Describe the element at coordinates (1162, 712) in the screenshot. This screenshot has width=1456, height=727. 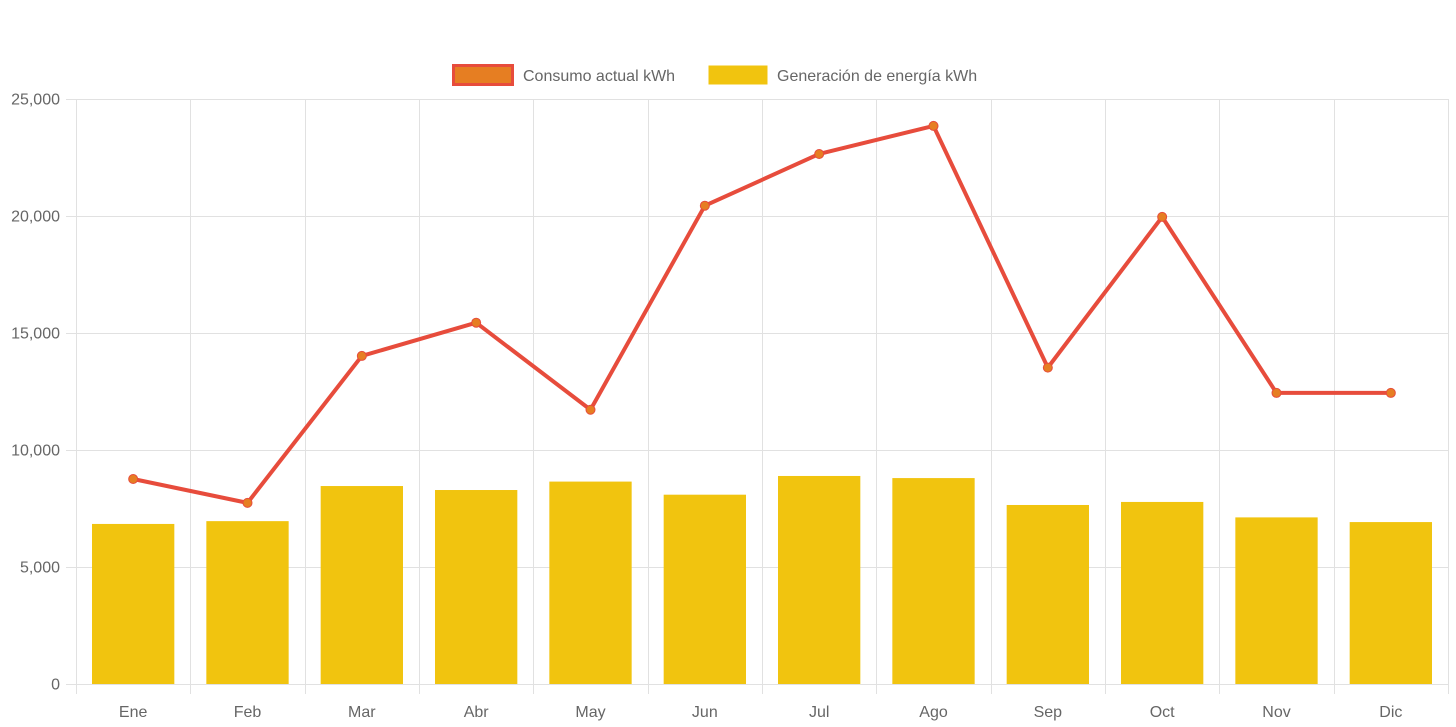
I see `x-tick-label: Oct` at that location.